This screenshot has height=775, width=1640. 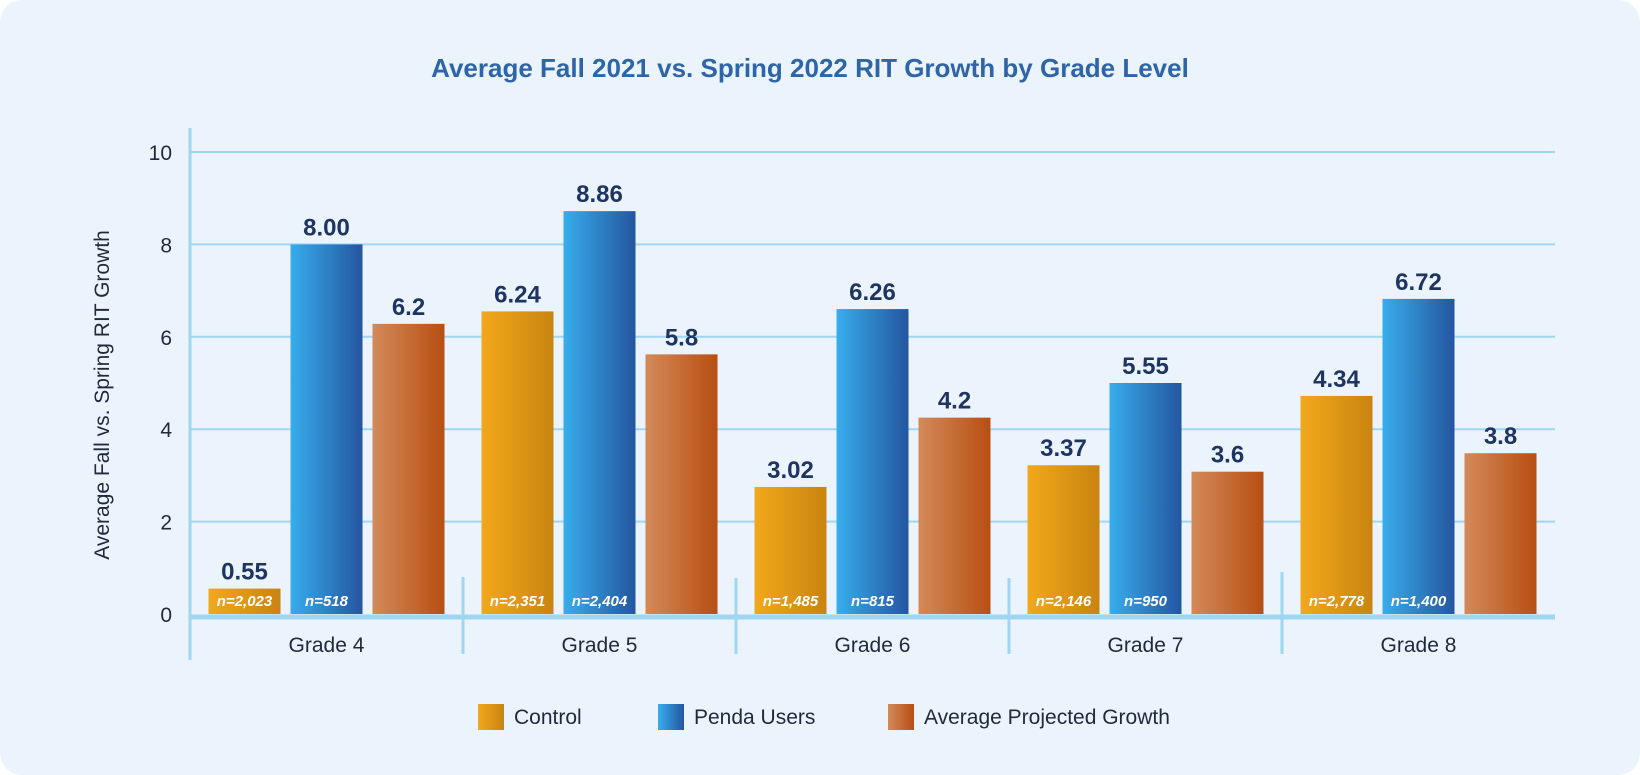 I want to click on n-label: n=1,400, so click(x=1419, y=601).